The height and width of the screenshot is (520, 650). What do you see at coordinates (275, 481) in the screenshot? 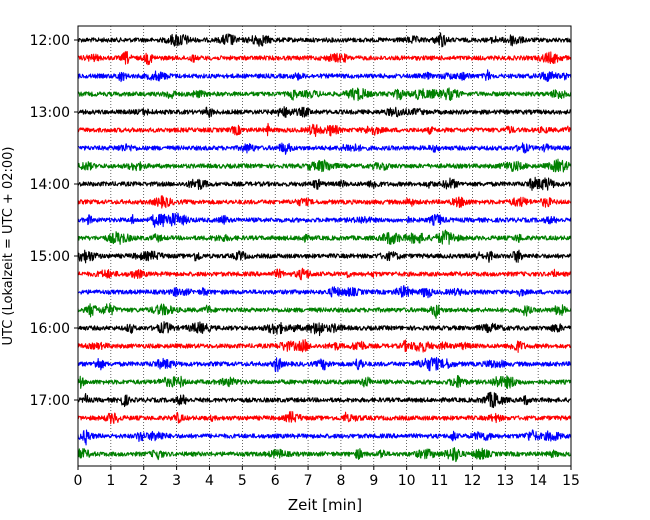
I see `x-tick-label: 6` at bounding box center [275, 481].